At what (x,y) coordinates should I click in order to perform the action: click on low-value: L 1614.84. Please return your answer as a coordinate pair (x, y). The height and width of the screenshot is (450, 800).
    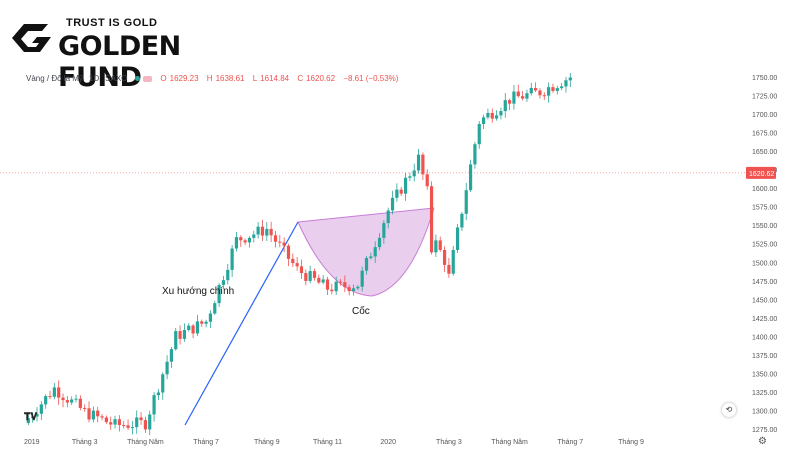
    Looking at the image, I should click on (271, 78).